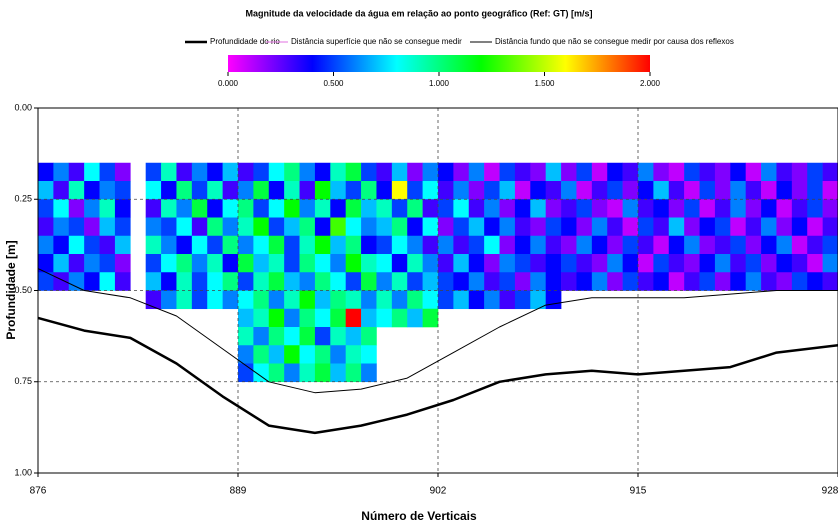 The image size is (838, 529). I want to click on x-tick-label: 889, so click(238, 491).